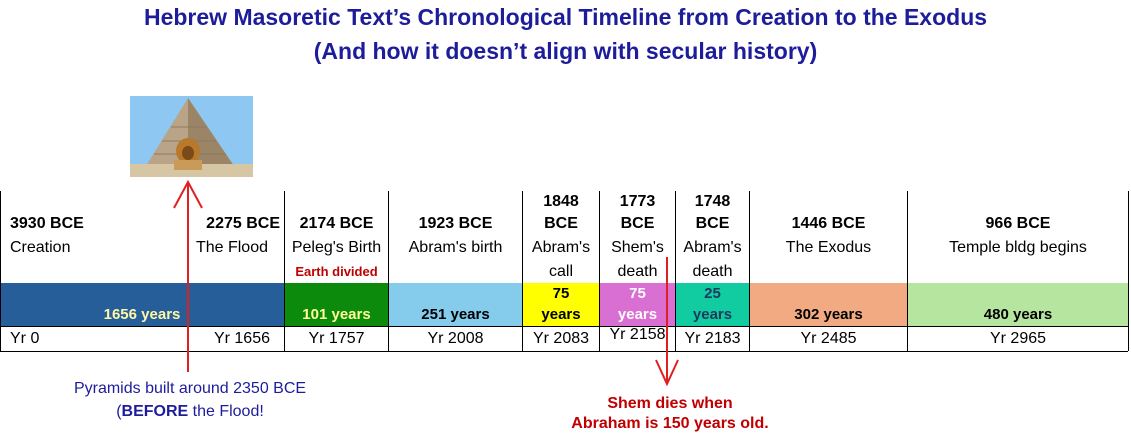 Image resolution: width=1131 pixels, height=436 pixels. Describe the element at coordinates (637, 223) in the screenshot. I see `shem-death-date-era: BCE` at that location.